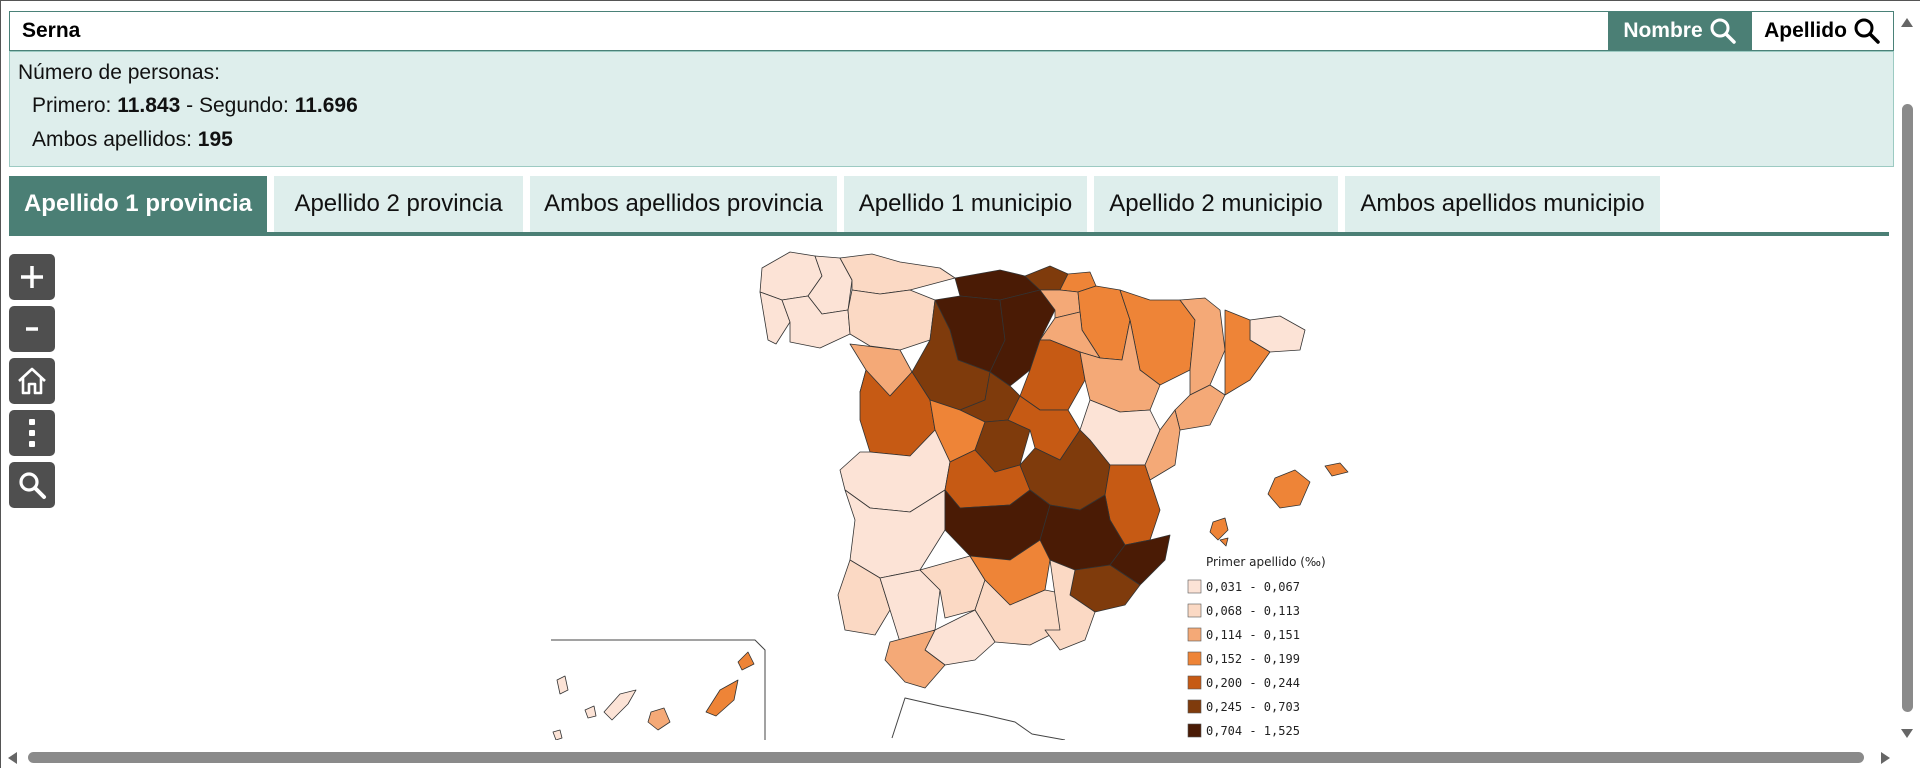  What do you see at coordinates (1253, 587) in the screenshot?
I see `legend-label: 0,031 - 0,067` at bounding box center [1253, 587].